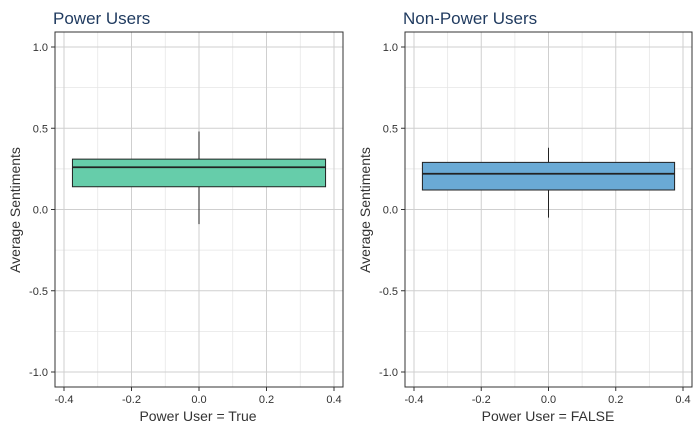 The height and width of the screenshot is (432, 700). Describe the element at coordinates (101, 18) in the screenshot. I see `panel-title: Power Users` at that location.